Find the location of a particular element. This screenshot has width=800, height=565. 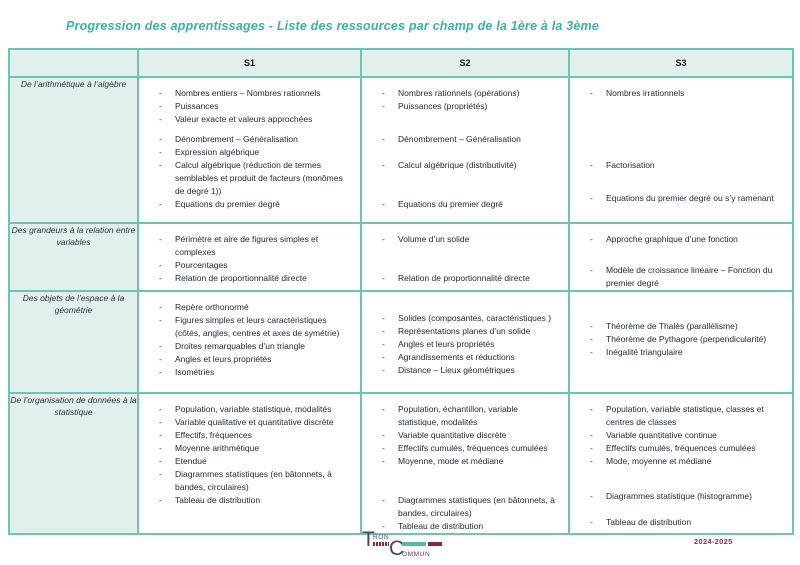

list-item-text: Effectifs cumulés, fréquences cumulées is located at coordinates (681, 448).